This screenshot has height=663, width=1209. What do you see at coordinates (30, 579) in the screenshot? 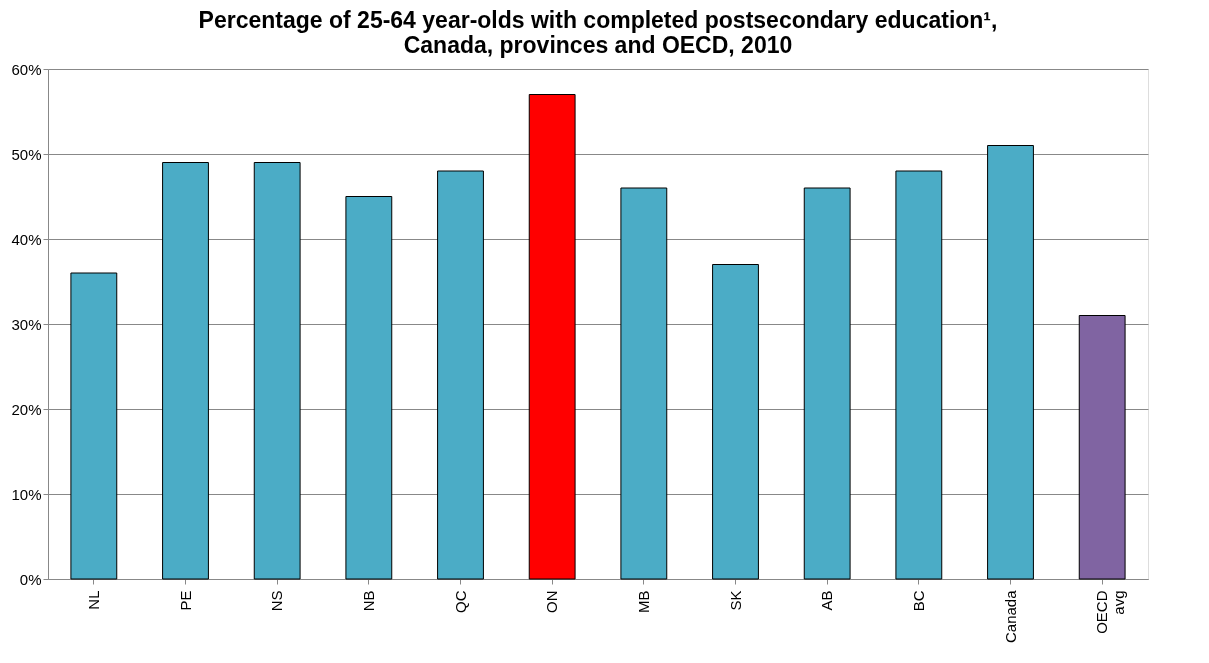
I see `y-tick-label: 0%` at bounding box center [30, 579].